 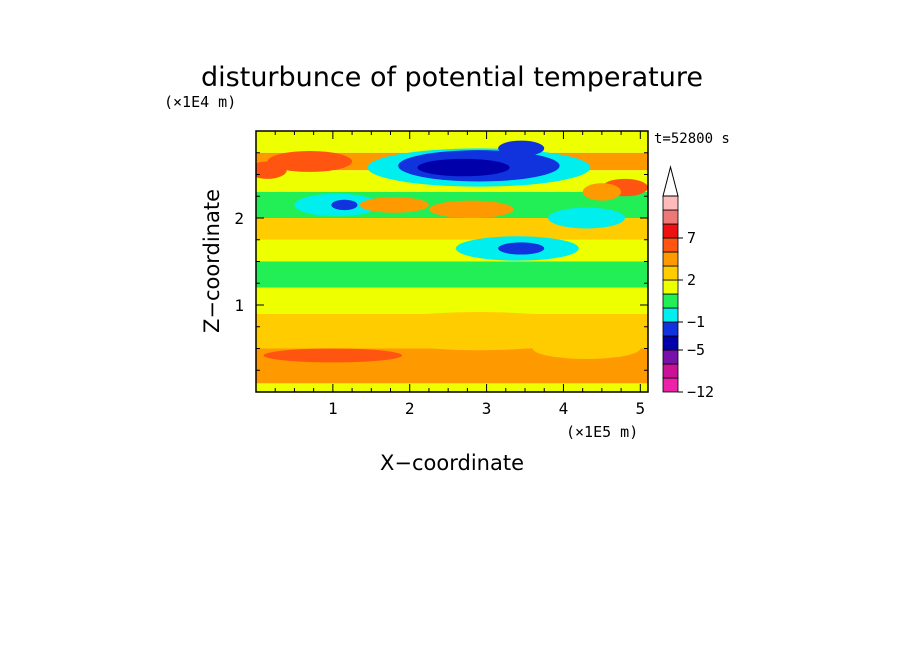 What do you see at coordinates (564, 408) in the screenshot?
I see `x-tick-label: 4` at bounding box center [564, 408].